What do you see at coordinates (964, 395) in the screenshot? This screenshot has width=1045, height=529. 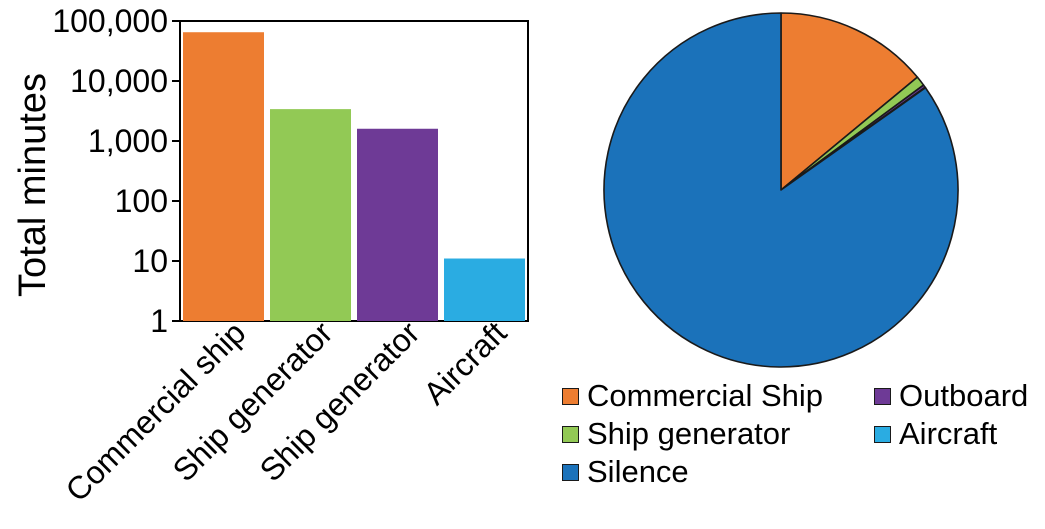 I see `legend-label: Outboard` at bounding box center [964, 395].